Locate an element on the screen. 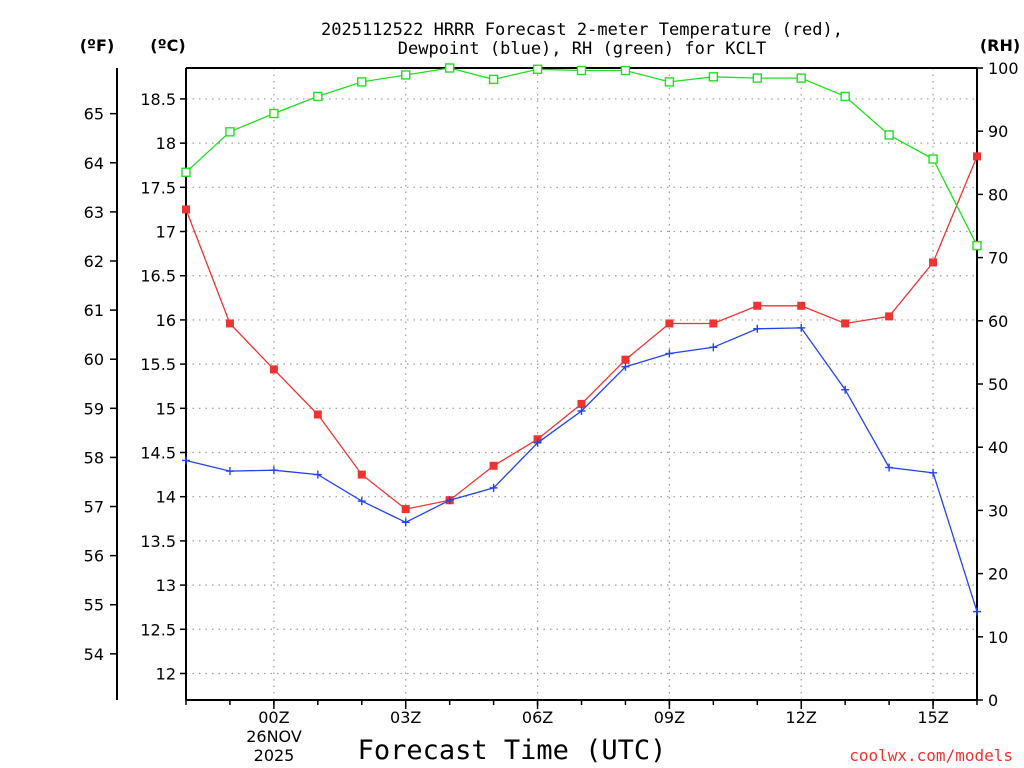  fahrenheit-unit-label: (ºF) is located at coordinates (97, 45).